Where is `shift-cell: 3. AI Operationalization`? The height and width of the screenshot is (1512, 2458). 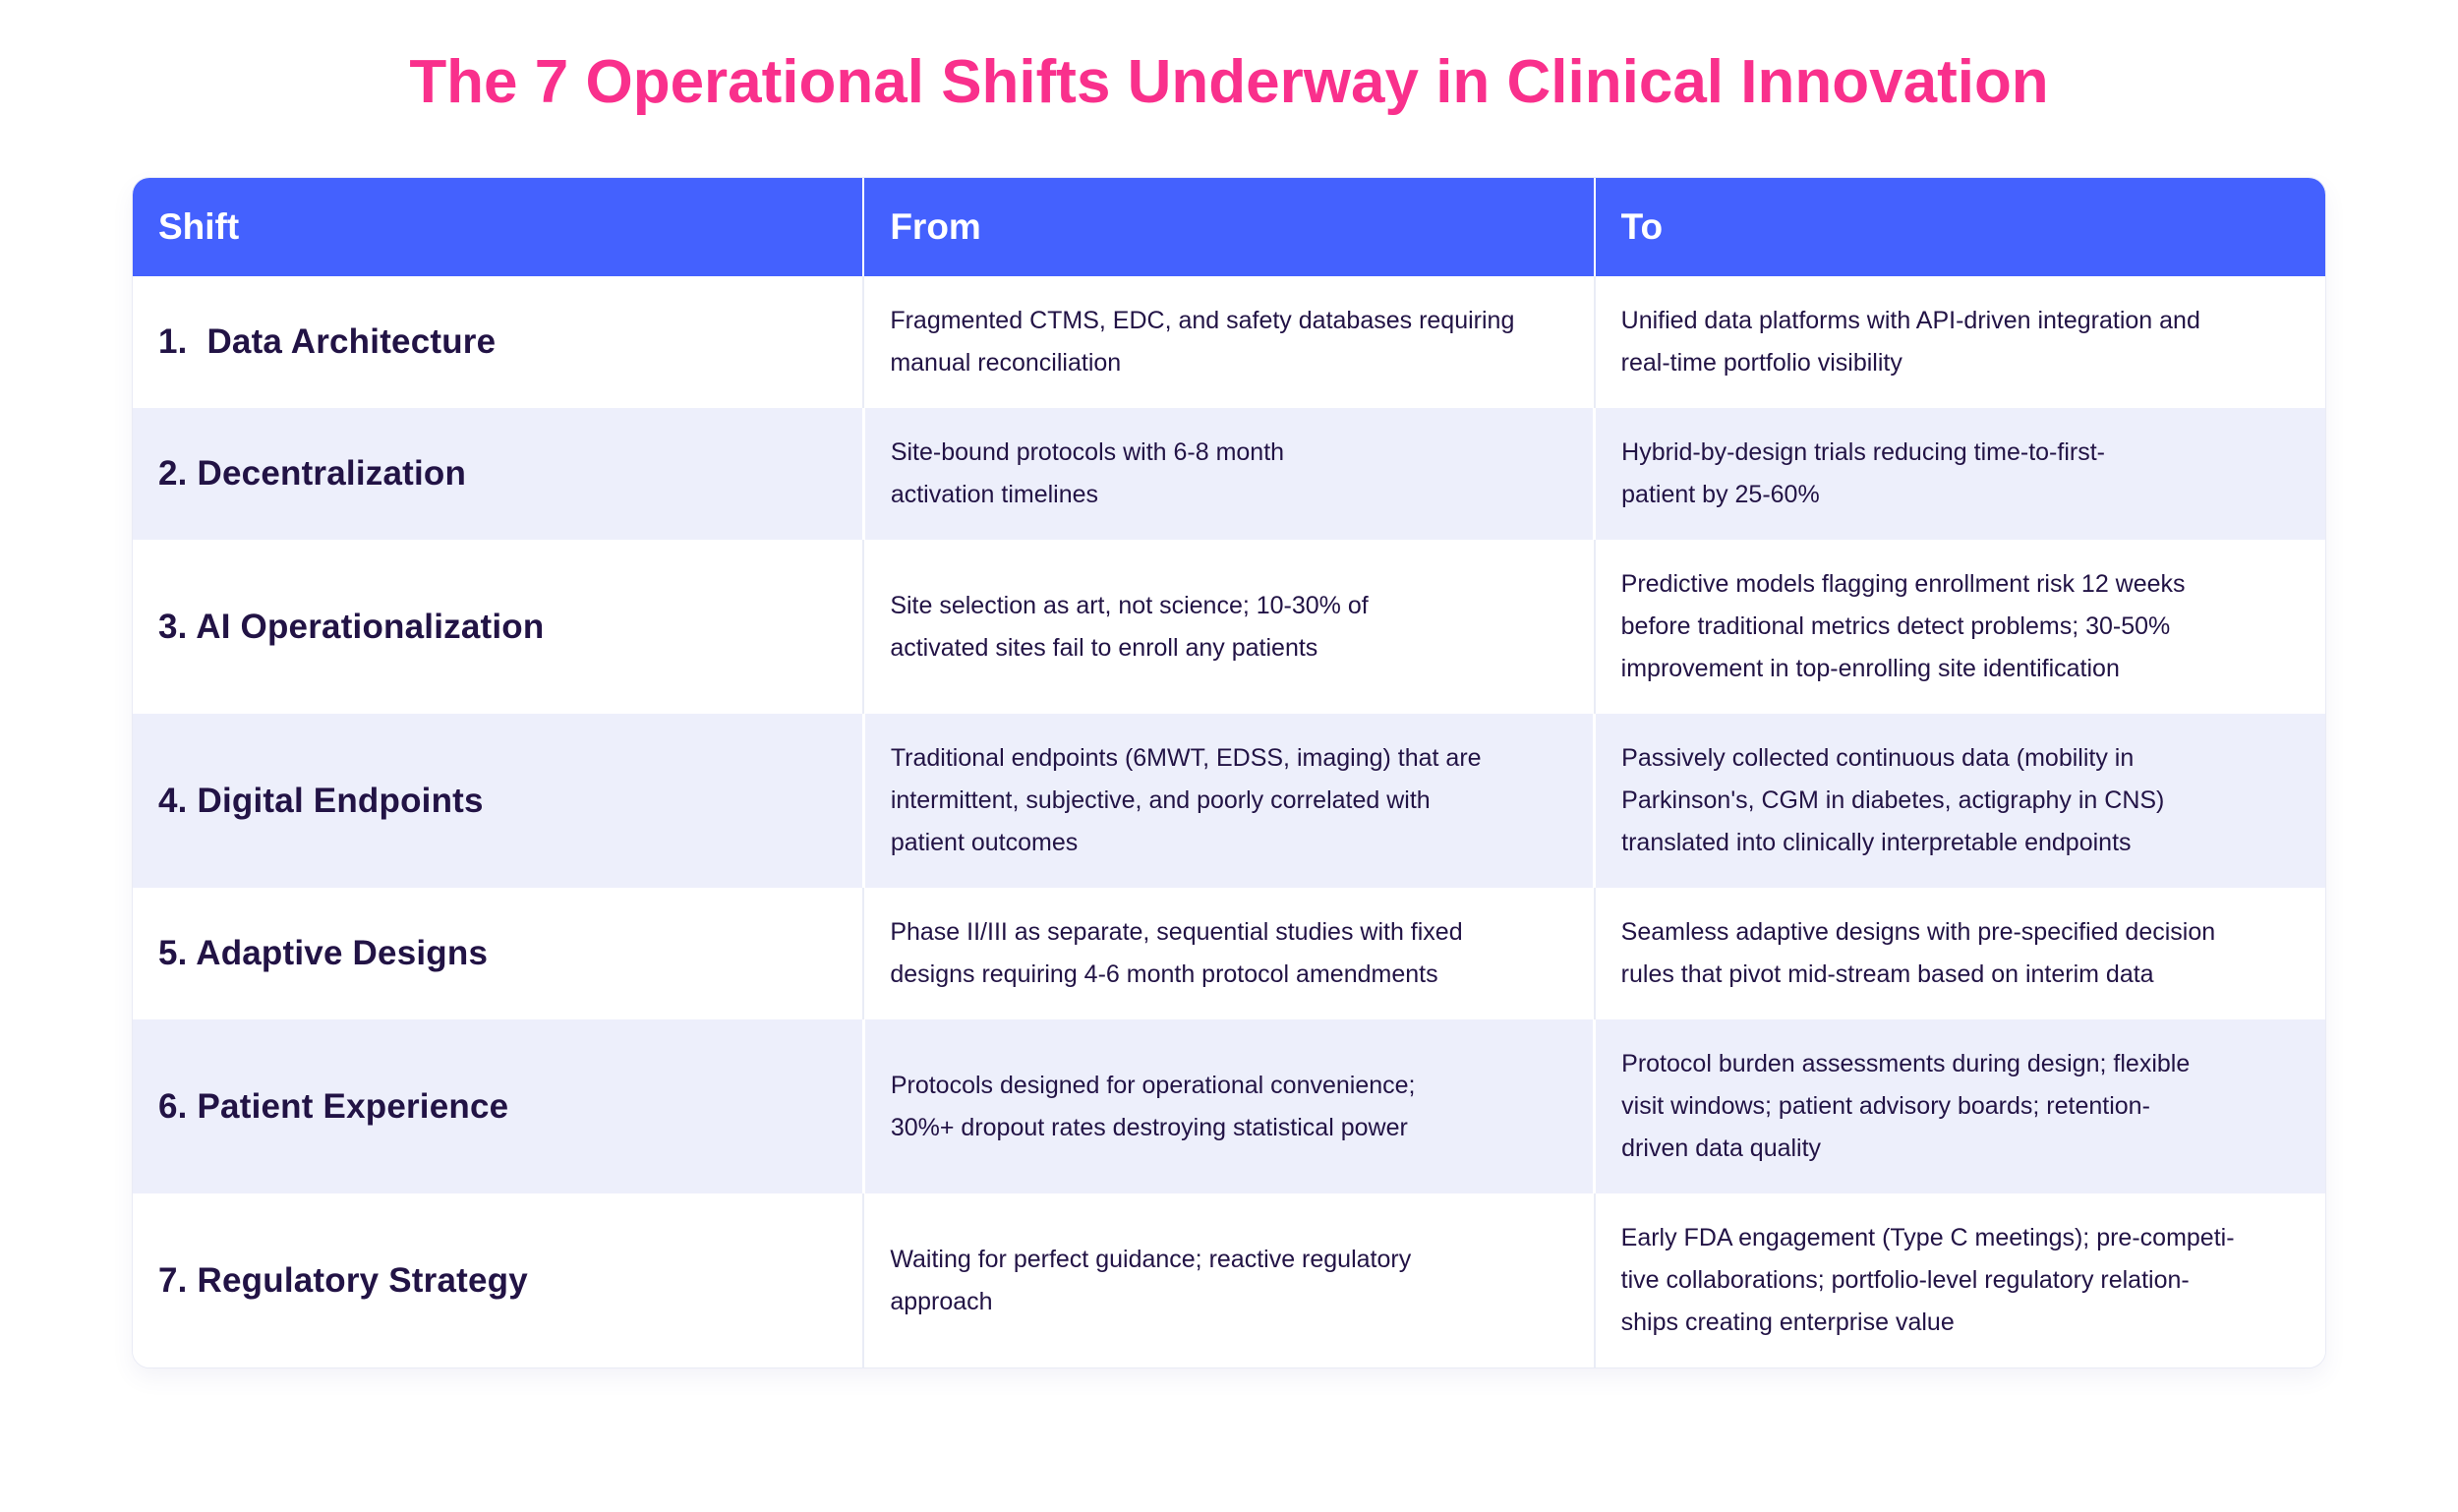 shift-cell: 3. AI Operationalization is located at coordinates (498, 627).